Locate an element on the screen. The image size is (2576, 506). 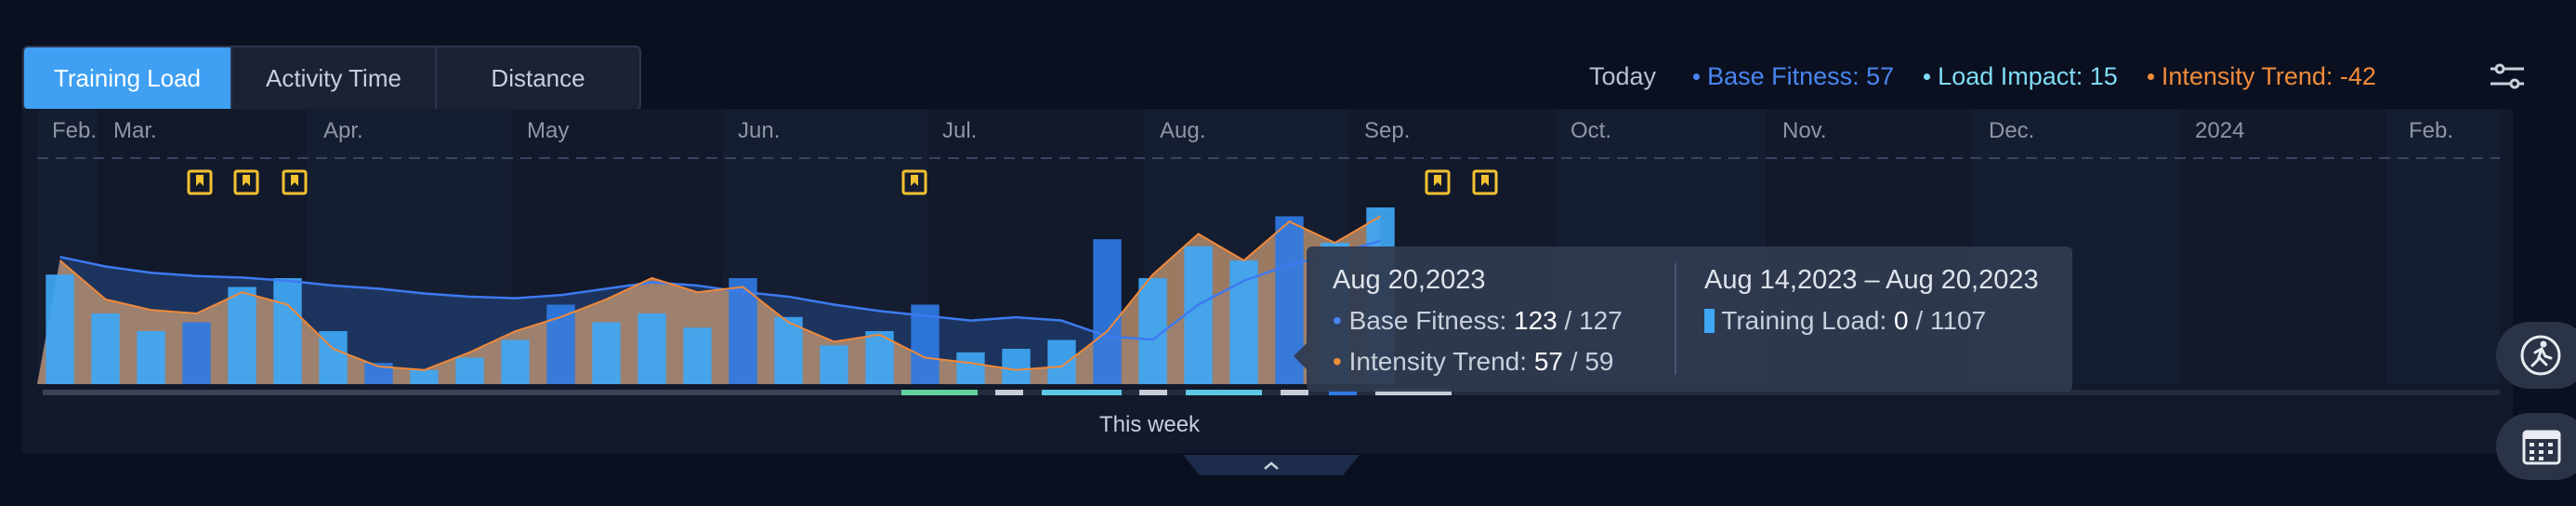
expand-toggle is located at coordinates (1271, 465).